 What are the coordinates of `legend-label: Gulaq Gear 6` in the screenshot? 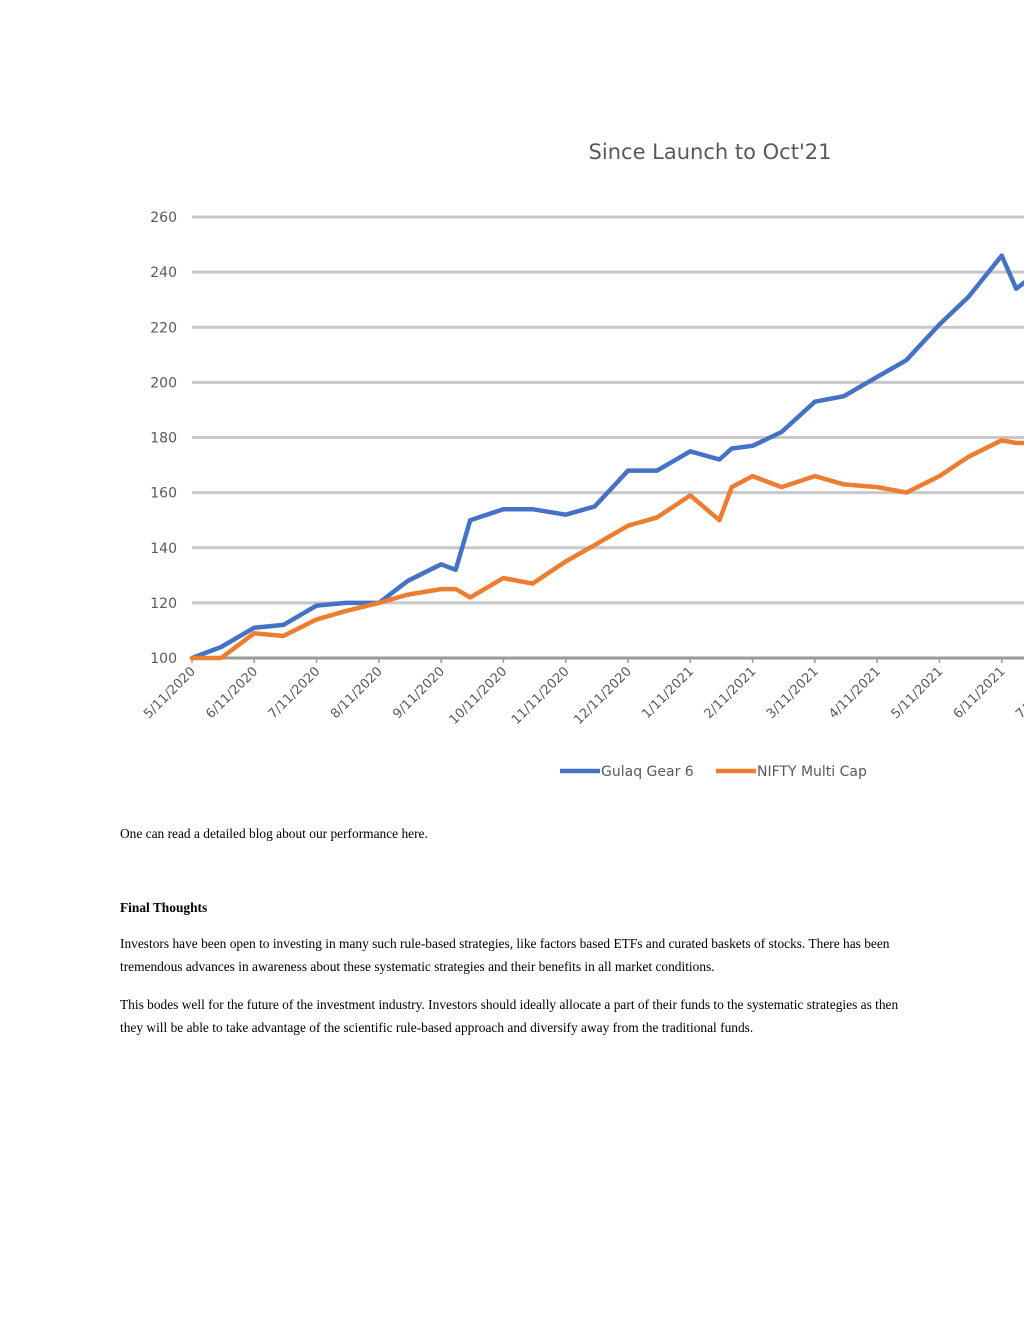 It's located at (647, 772).